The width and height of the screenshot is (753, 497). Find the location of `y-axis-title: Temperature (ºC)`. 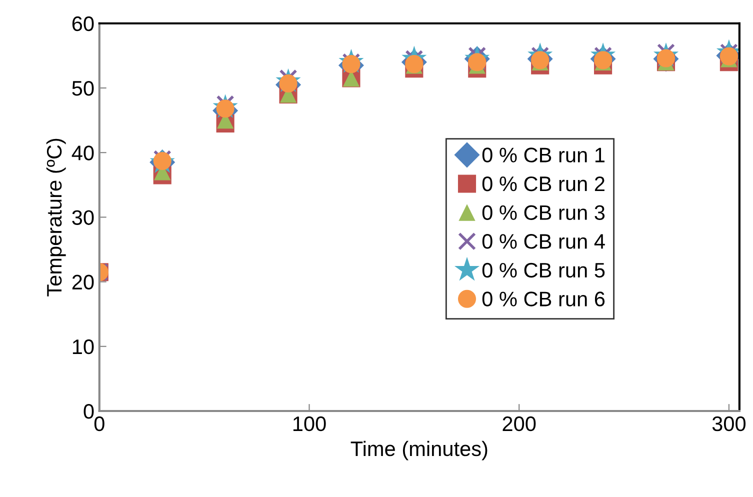

y-axis-title: Temperature (ºC) is located at coordinates (56, 217).